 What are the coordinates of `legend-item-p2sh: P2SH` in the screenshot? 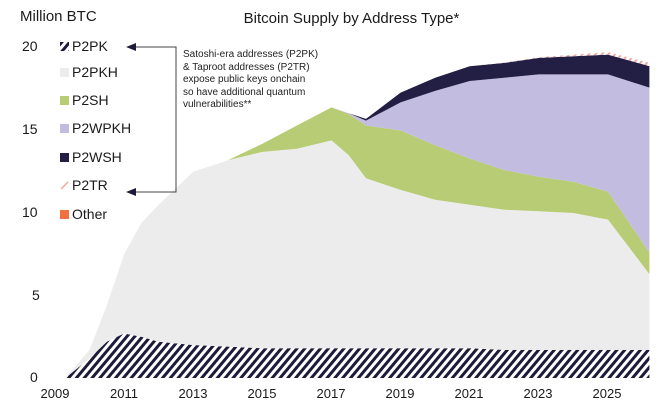 It's located at (84, 100).